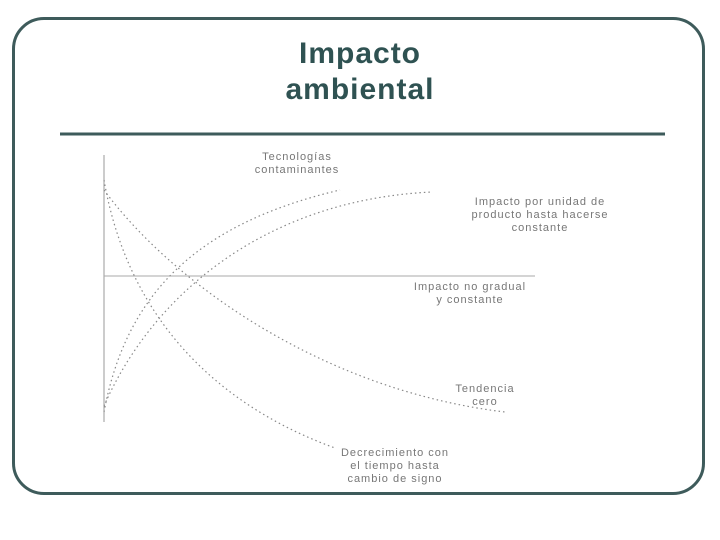 This screenshot has height=540, width=720. What do you see at coordinates (540, 228) in the screenshot?
I see `curve-label: constante` at bounding box center [540, 228].